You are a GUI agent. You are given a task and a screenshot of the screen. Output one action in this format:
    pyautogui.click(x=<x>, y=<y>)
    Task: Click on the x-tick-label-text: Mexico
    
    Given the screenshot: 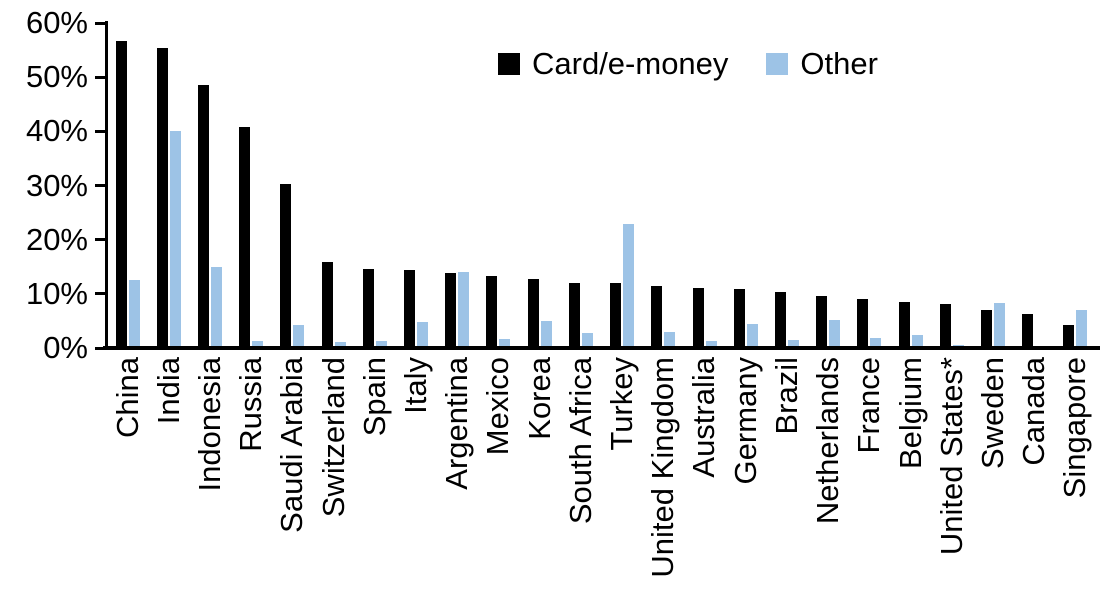 What is the action you would take?
    pyautogui.click(x=498, y=406)
    